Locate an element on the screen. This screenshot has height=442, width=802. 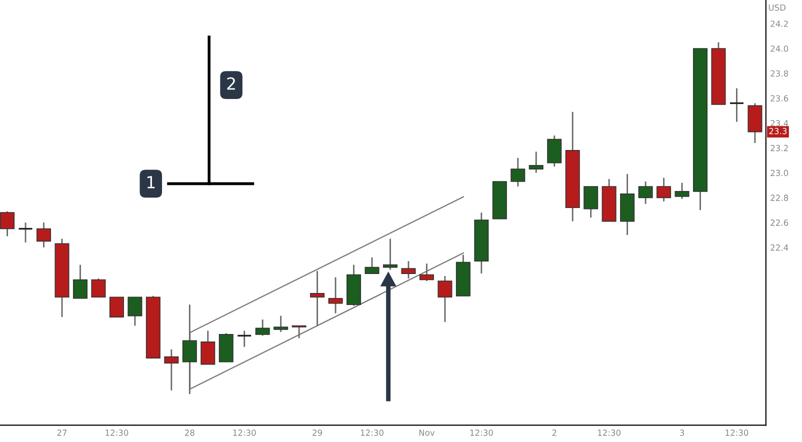
y-tick-label: 23.6 is located at coordinates (779, 98).